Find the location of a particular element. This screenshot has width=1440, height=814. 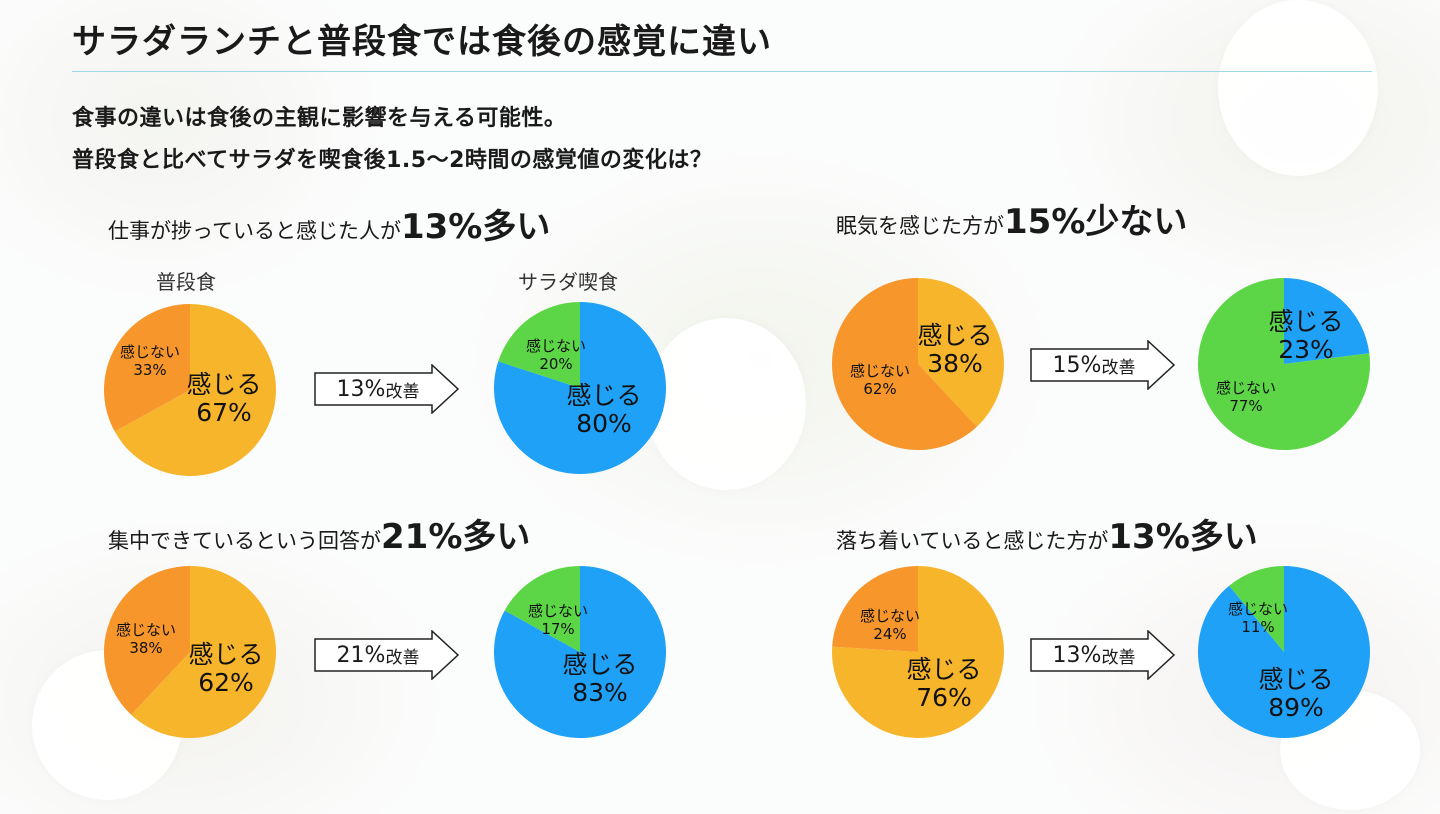

heading-calm: 落ち着いていると感じた方が13%多い is located at coordinates (1047, 537).